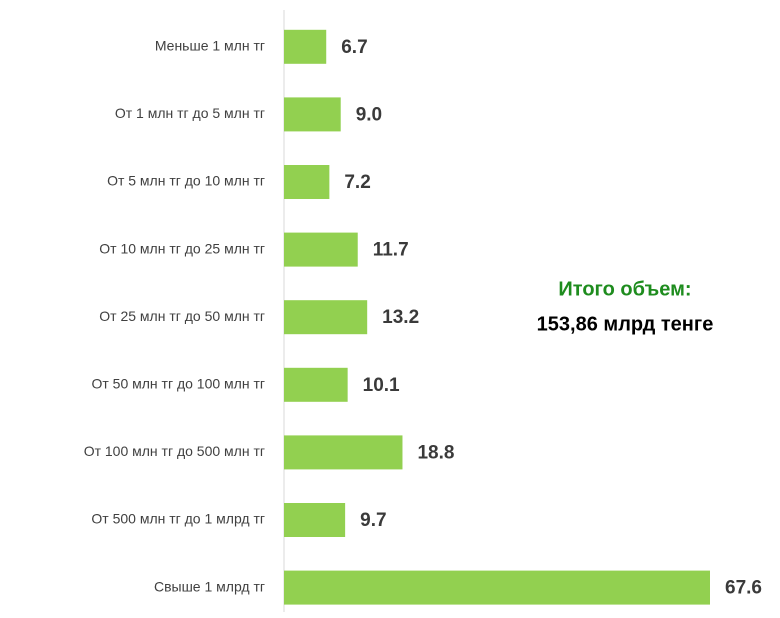 Image resolution: width=780 pixels, height=618 pixels. What do you see at coordinates (186, 181) in the screenshot?
I see `category-label: От 5 млн тг до 10 млн тг` at bounding box center [186, 181].